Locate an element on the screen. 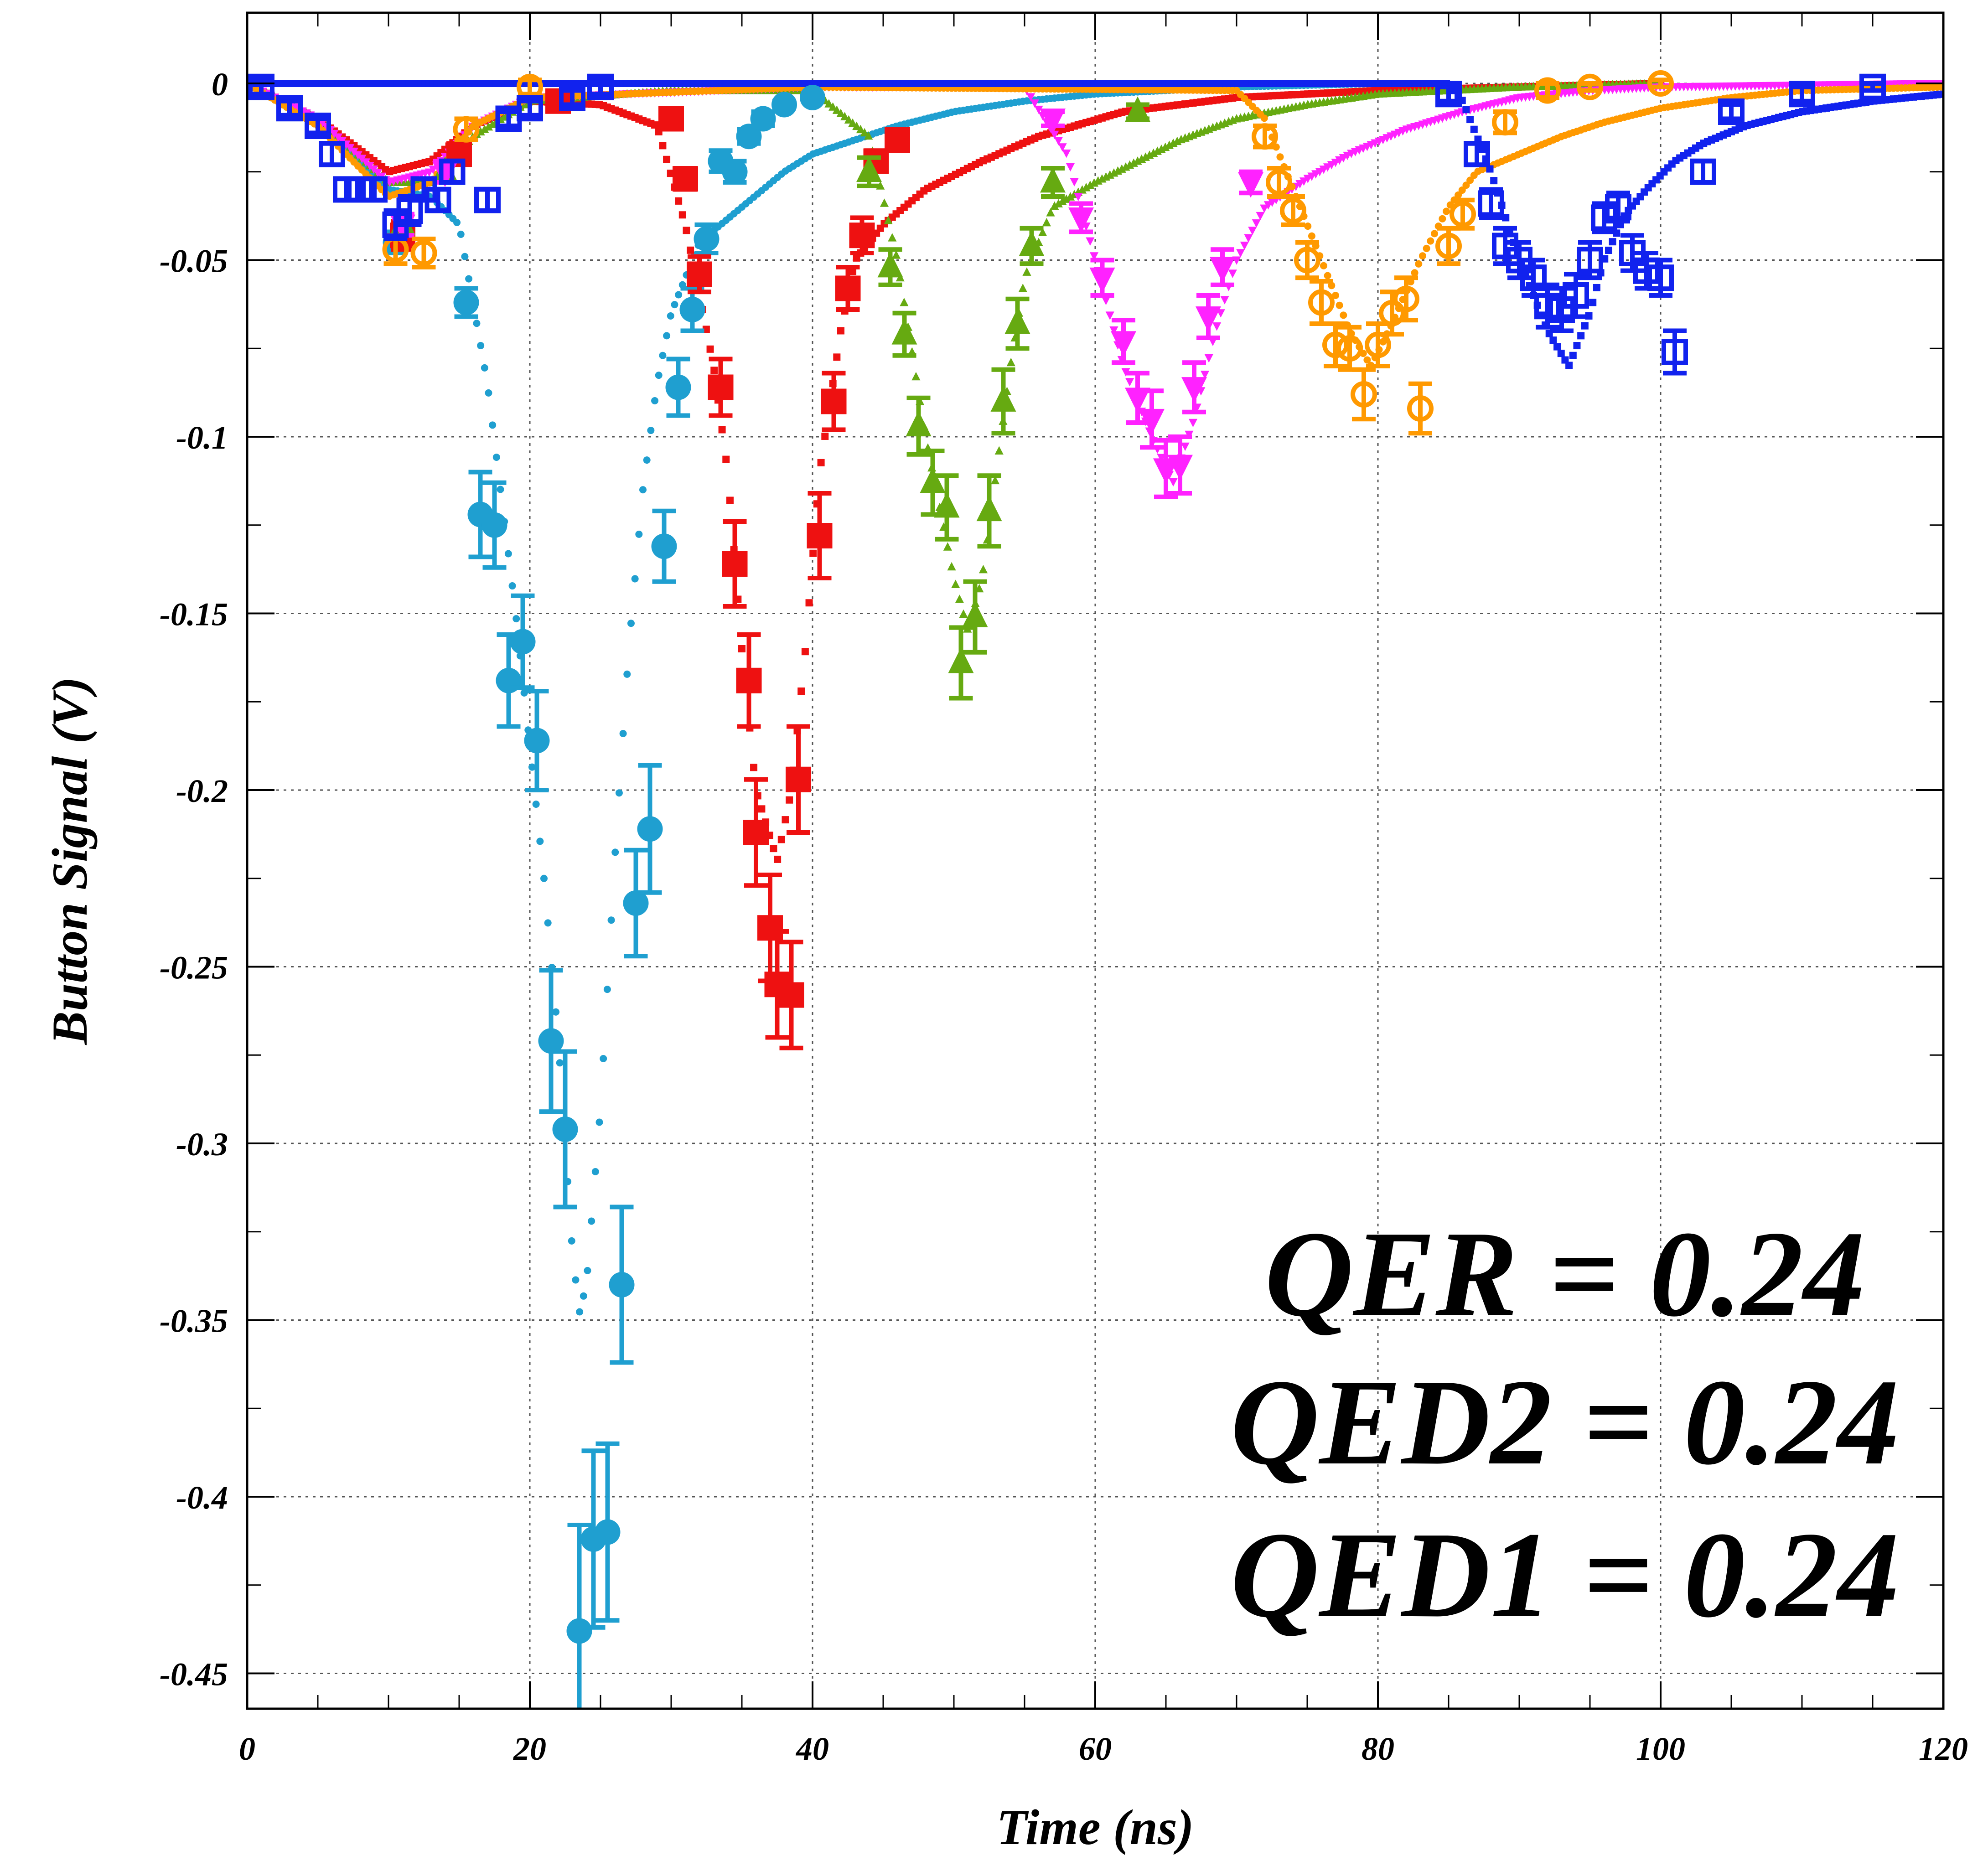  y-tick-label: -0.45 is located at coordinates (194, 1674).